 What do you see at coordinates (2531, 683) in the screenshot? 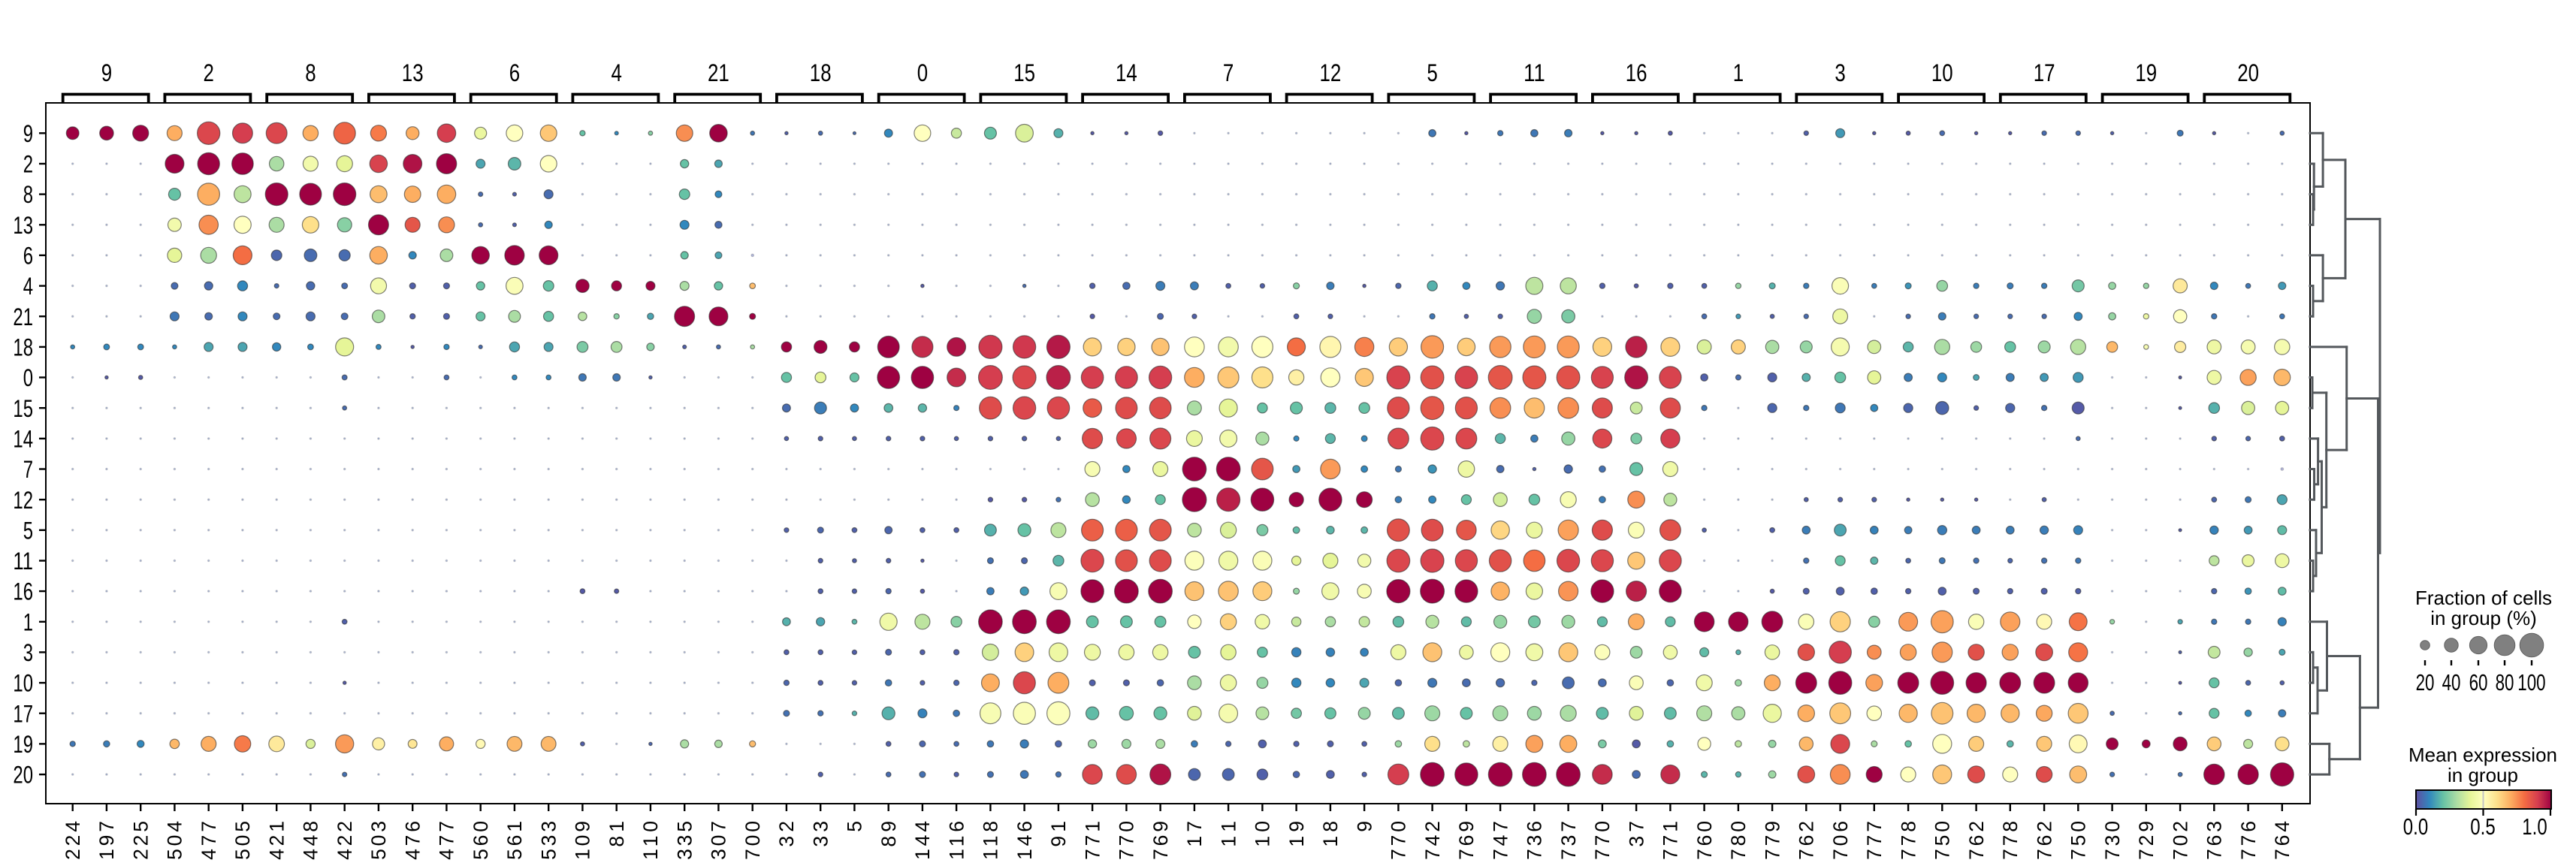
I see `svg-text: 100` at bounding box center [2531, 683].